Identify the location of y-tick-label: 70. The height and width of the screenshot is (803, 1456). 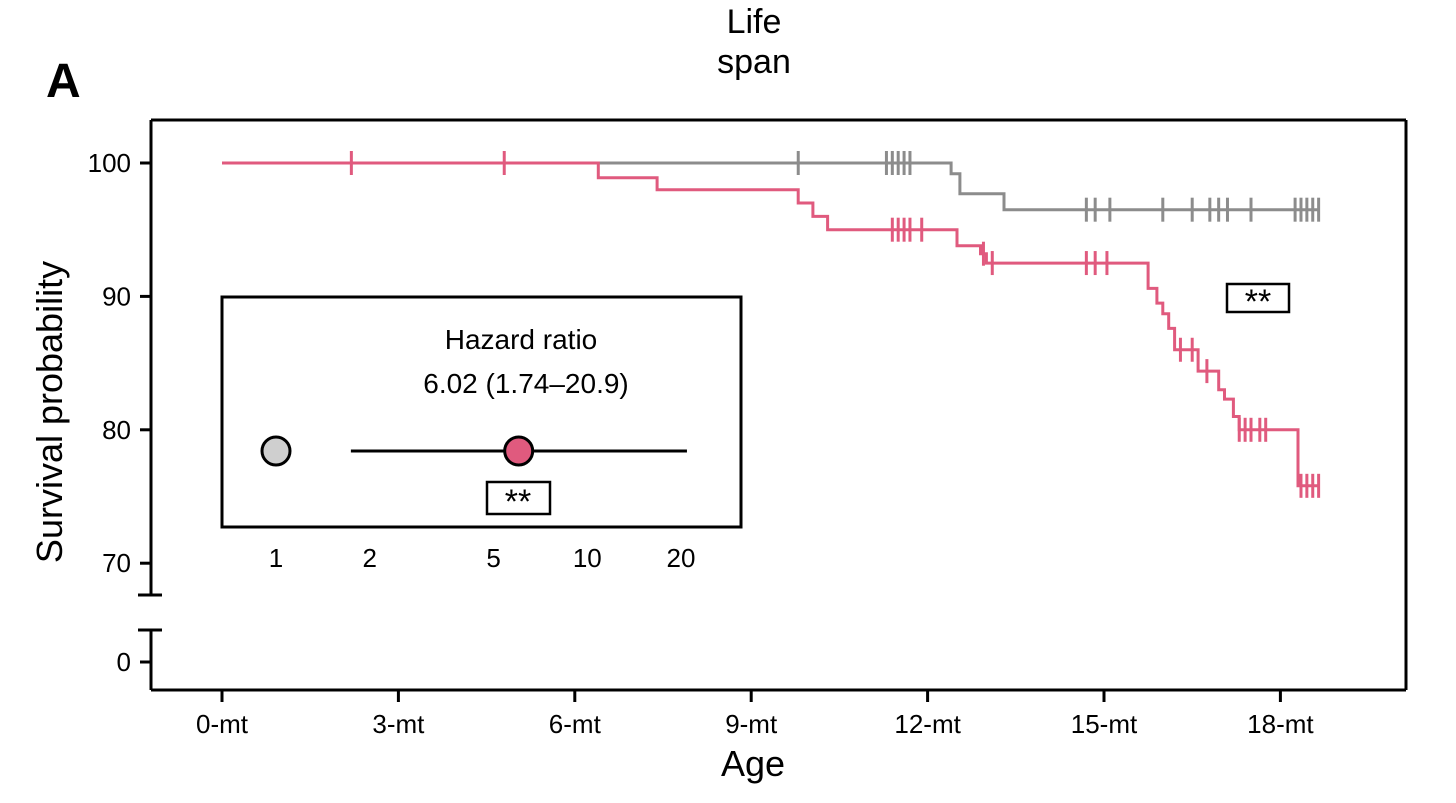
(116, 563).